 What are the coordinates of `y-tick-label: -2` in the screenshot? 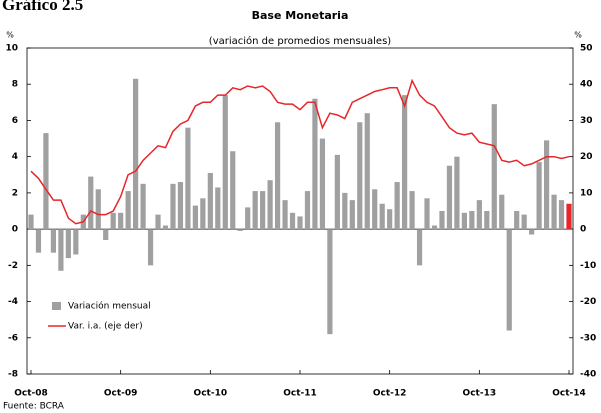 It's located at (13, 266).